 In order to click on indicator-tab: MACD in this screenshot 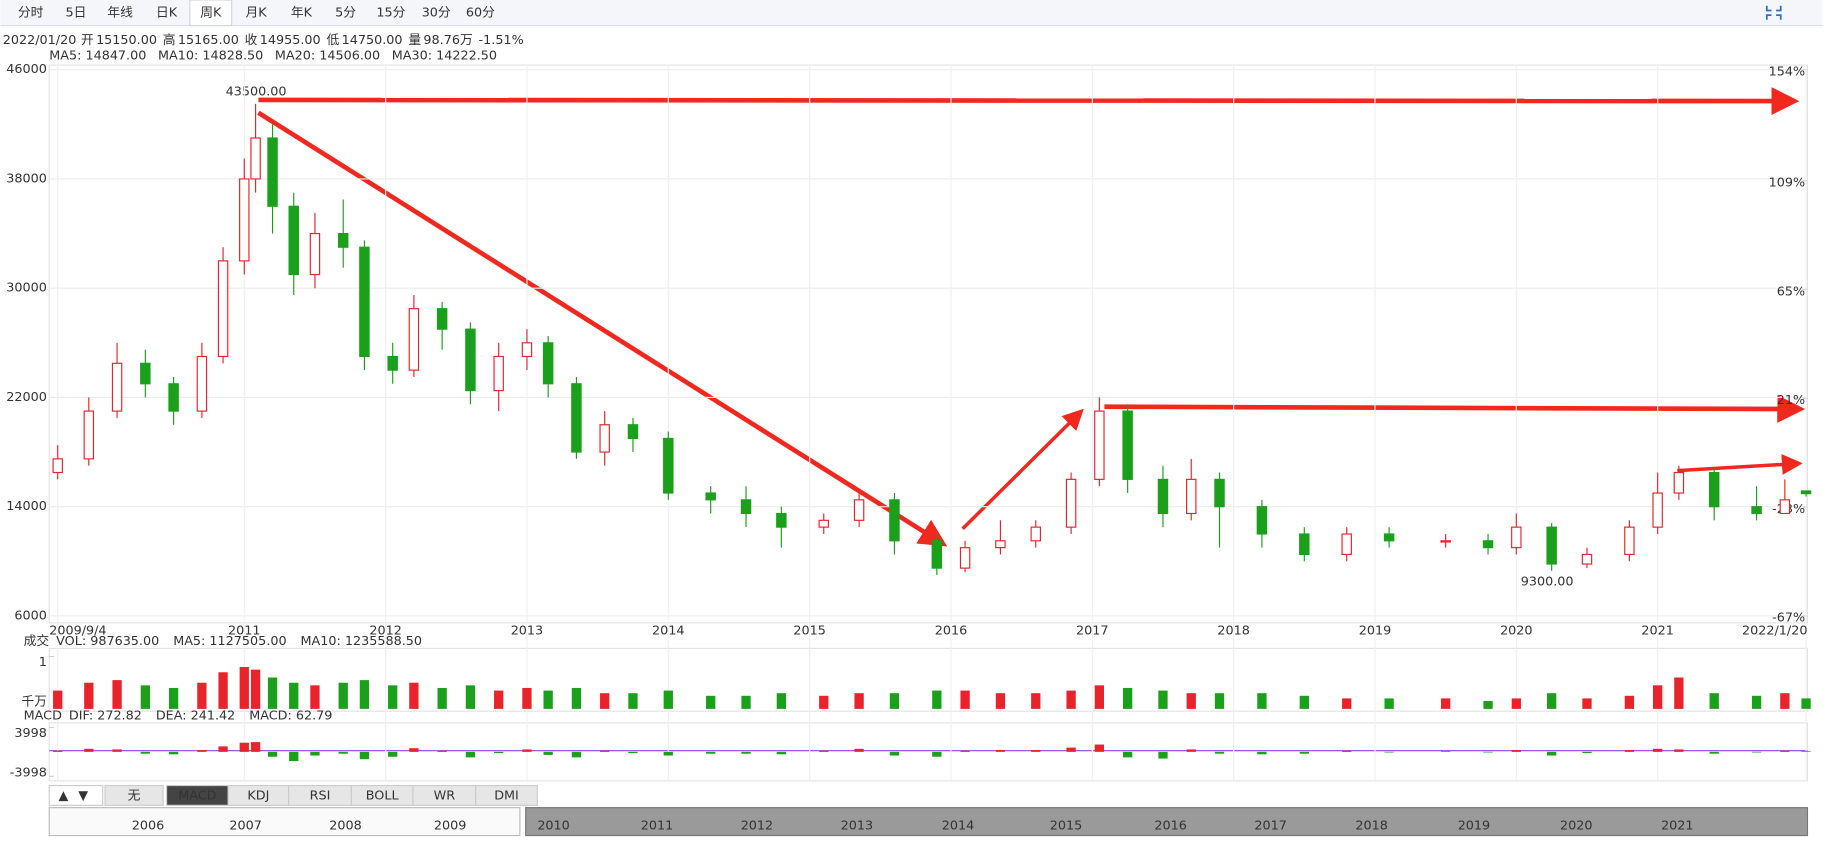, I will do `click(197, 796)`.